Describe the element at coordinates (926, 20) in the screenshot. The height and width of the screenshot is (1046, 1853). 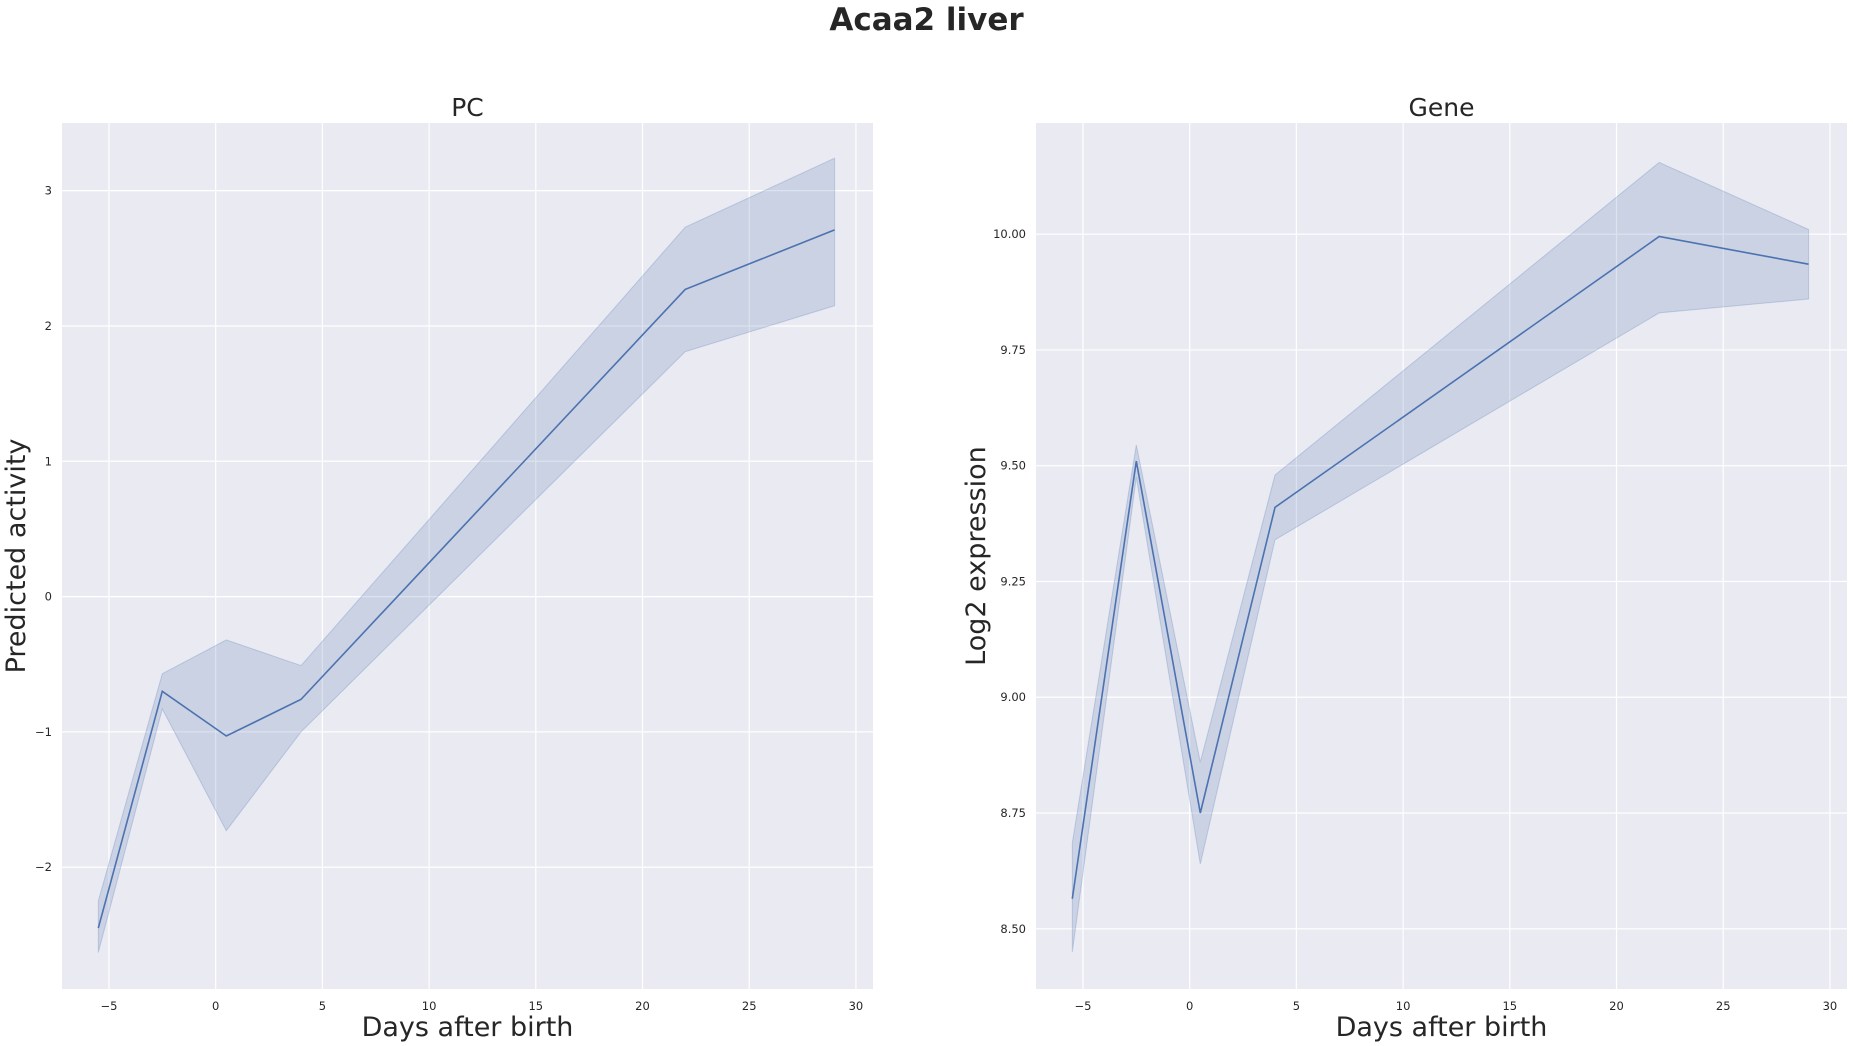
I see `figure-title: Acaa2 liver` at that location.